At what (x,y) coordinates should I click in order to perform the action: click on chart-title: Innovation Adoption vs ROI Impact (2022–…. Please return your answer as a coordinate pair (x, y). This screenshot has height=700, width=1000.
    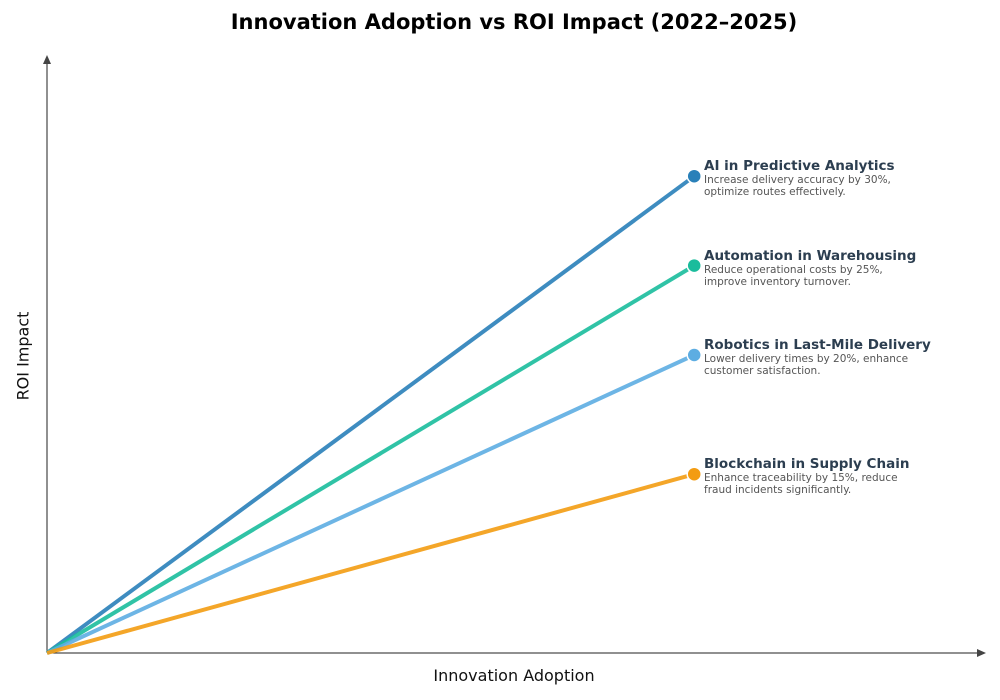
    Looking at the image, I should click on (514, 22).